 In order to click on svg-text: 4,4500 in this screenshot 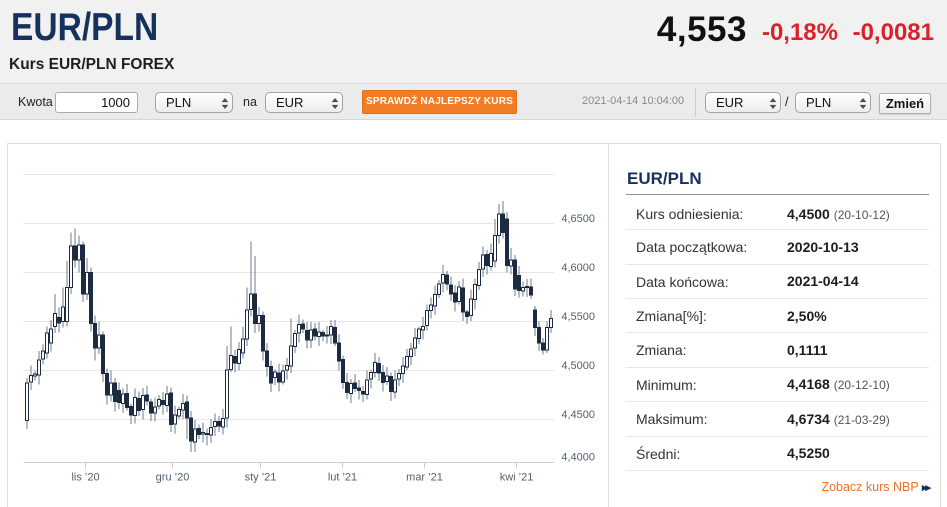, I will do `click(578, 415)`.